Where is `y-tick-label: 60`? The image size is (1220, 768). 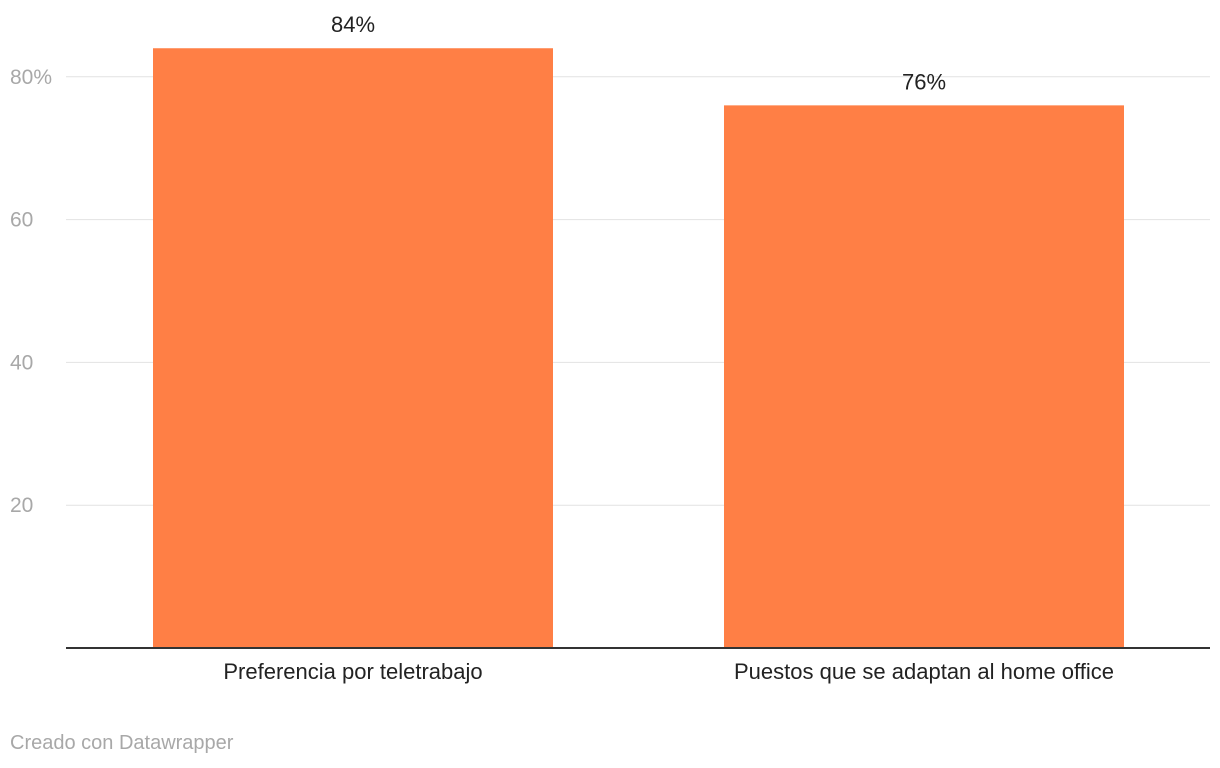
y-tick-label: 60 is located at coordinates (21, 220).